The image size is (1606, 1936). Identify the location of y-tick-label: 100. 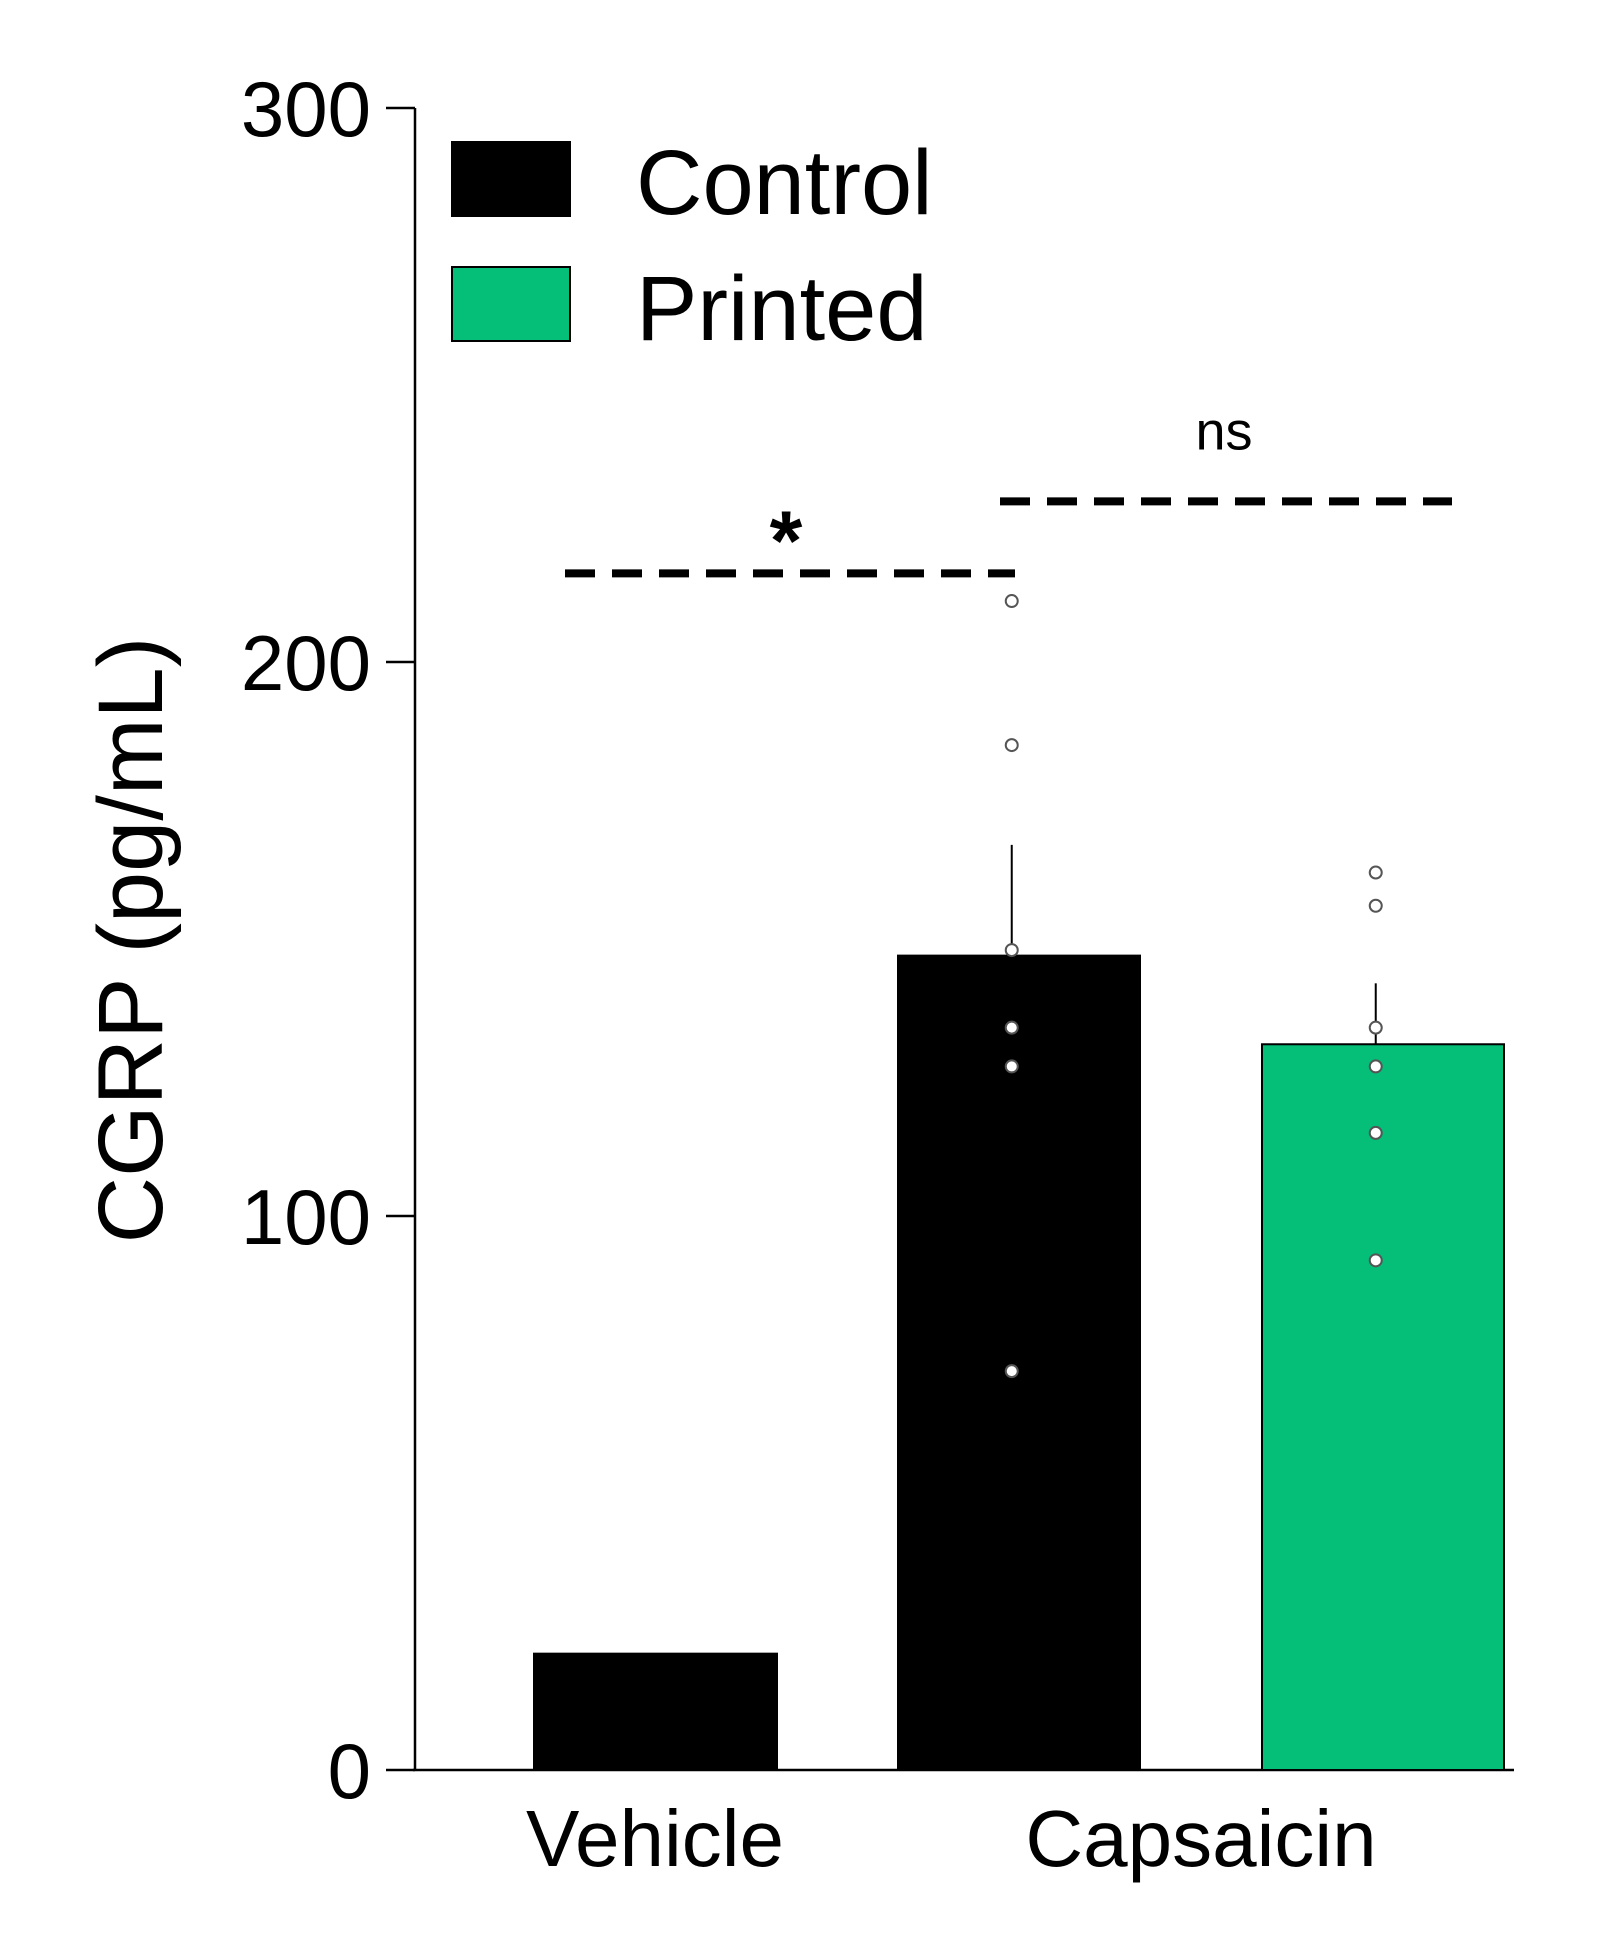
(306, 1217).